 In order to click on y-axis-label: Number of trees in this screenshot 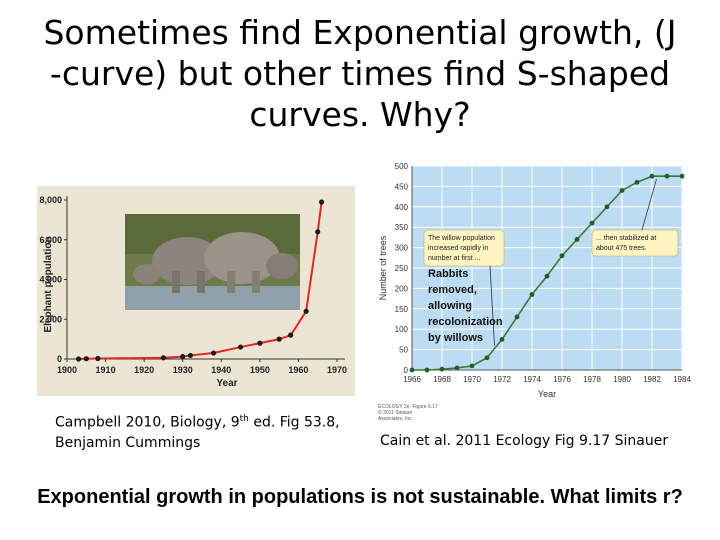, I will do `click(383, 267)`.